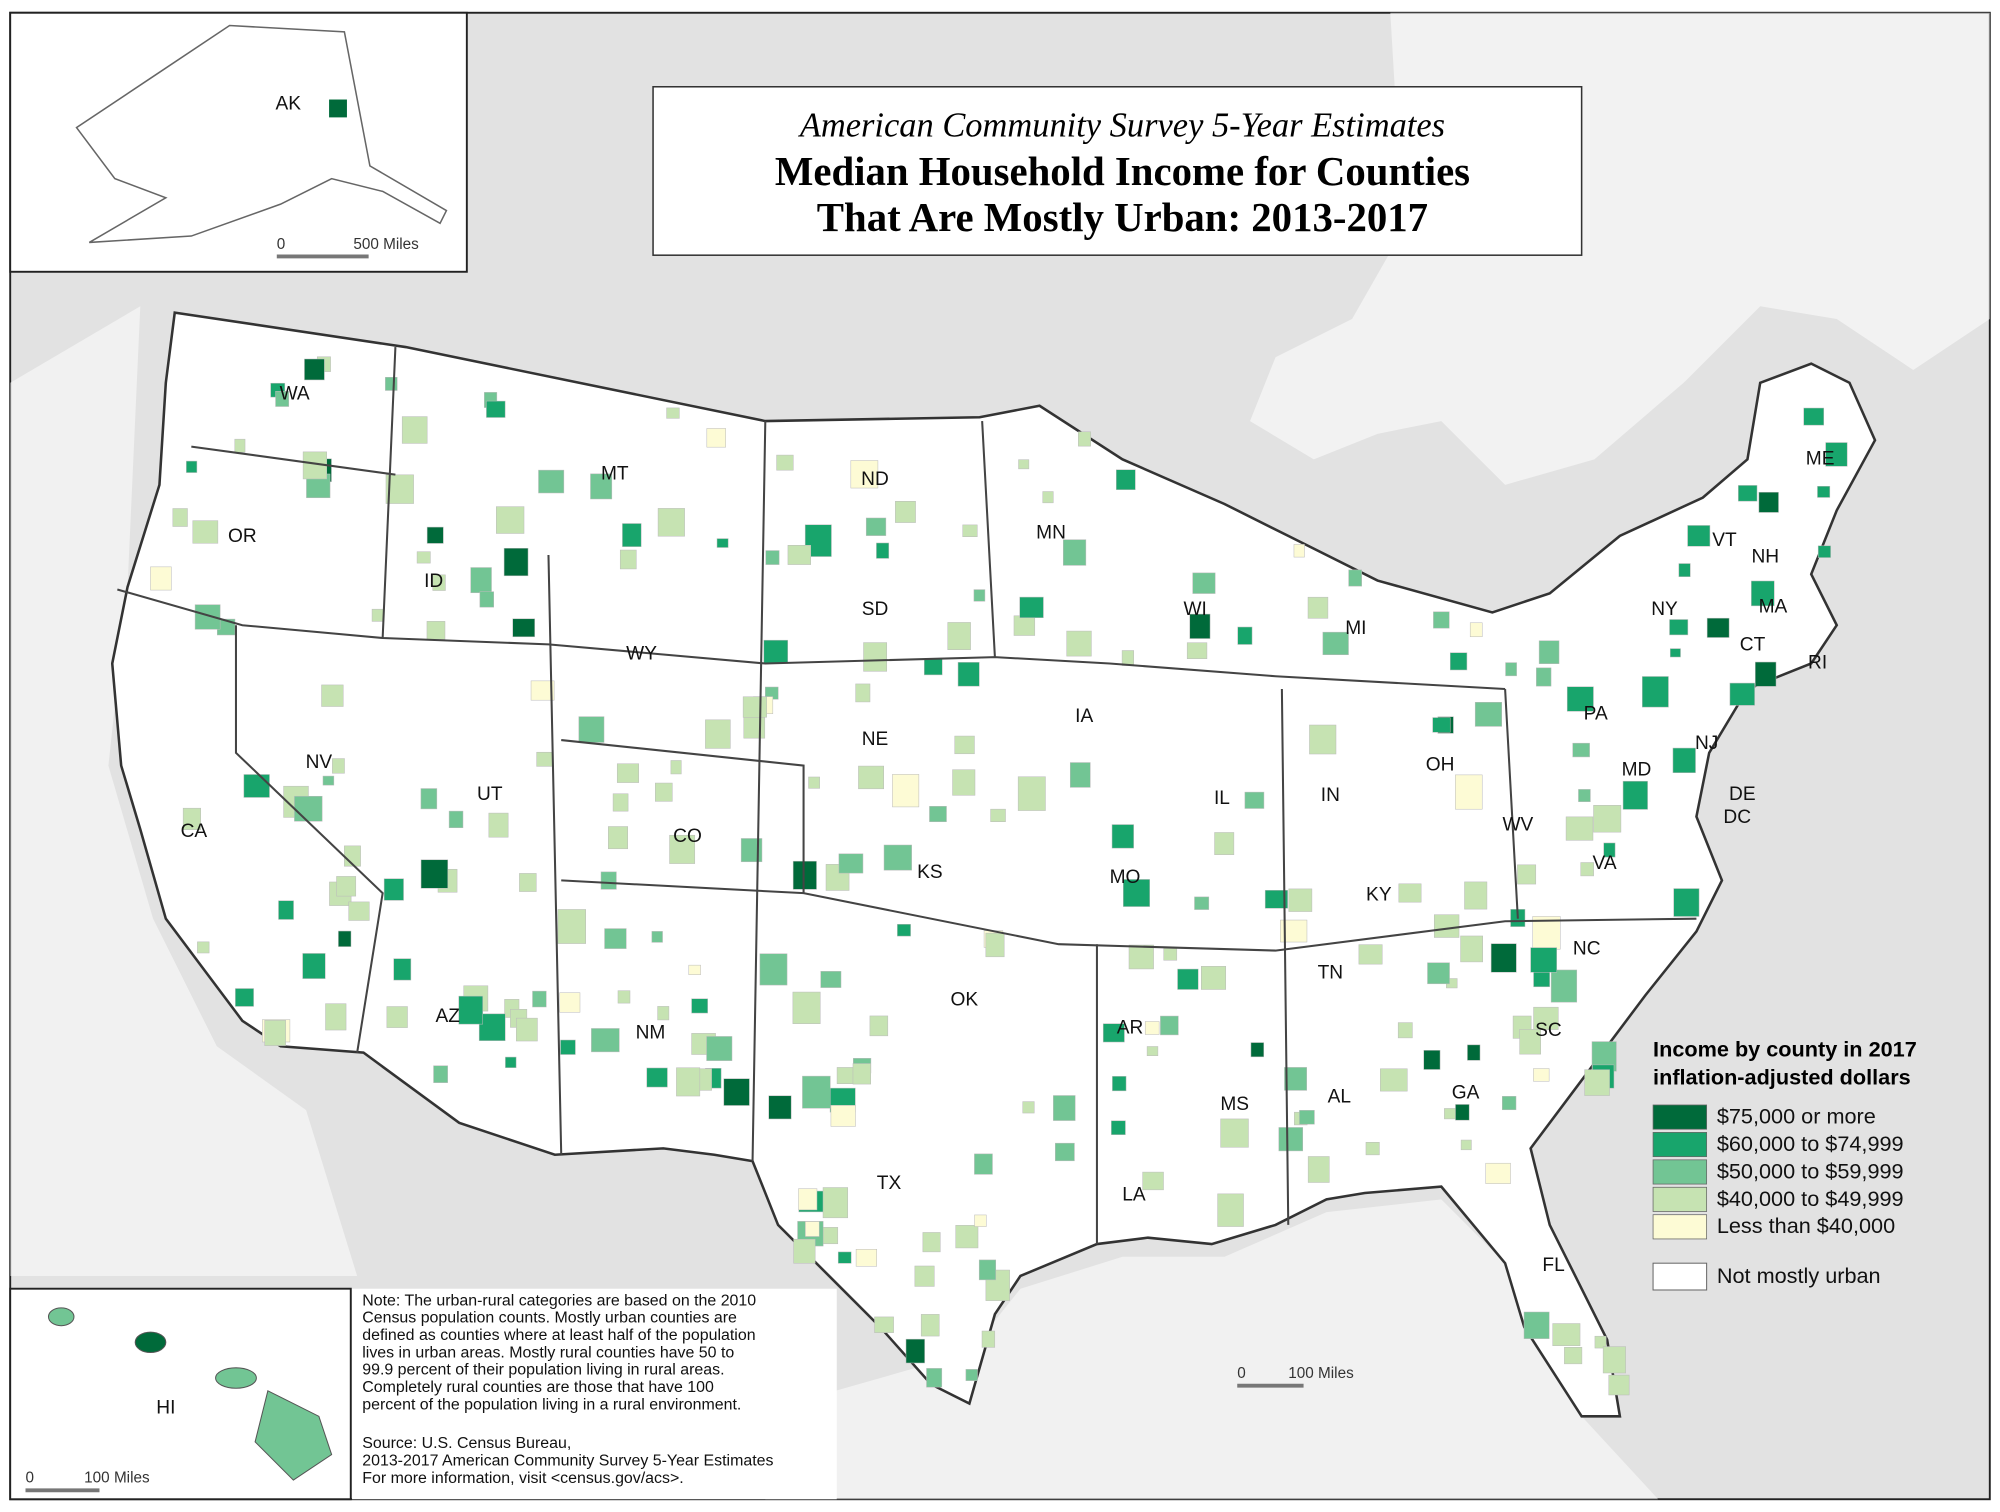 The image size is (2000, 1512). What do you see at coordinates (289, 104) in the screenshot?
I see `state-label: AK` at bounding box center [289, 104].